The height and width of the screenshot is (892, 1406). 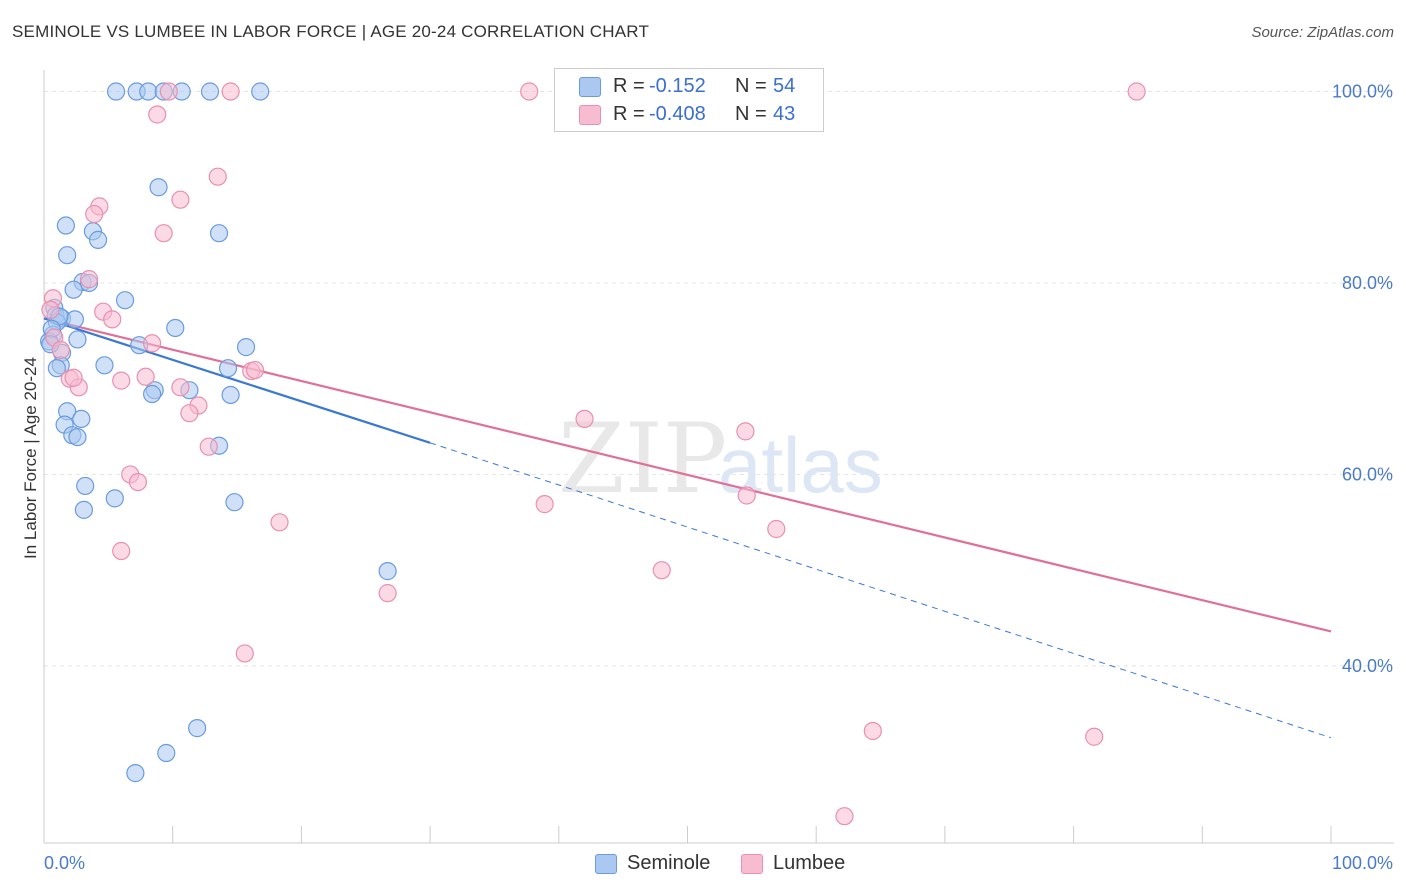 What do you see at coordinates (752, 864) in the screenshot?
I see `lumbee-legend-swatch` at bounding box center [752, 864].